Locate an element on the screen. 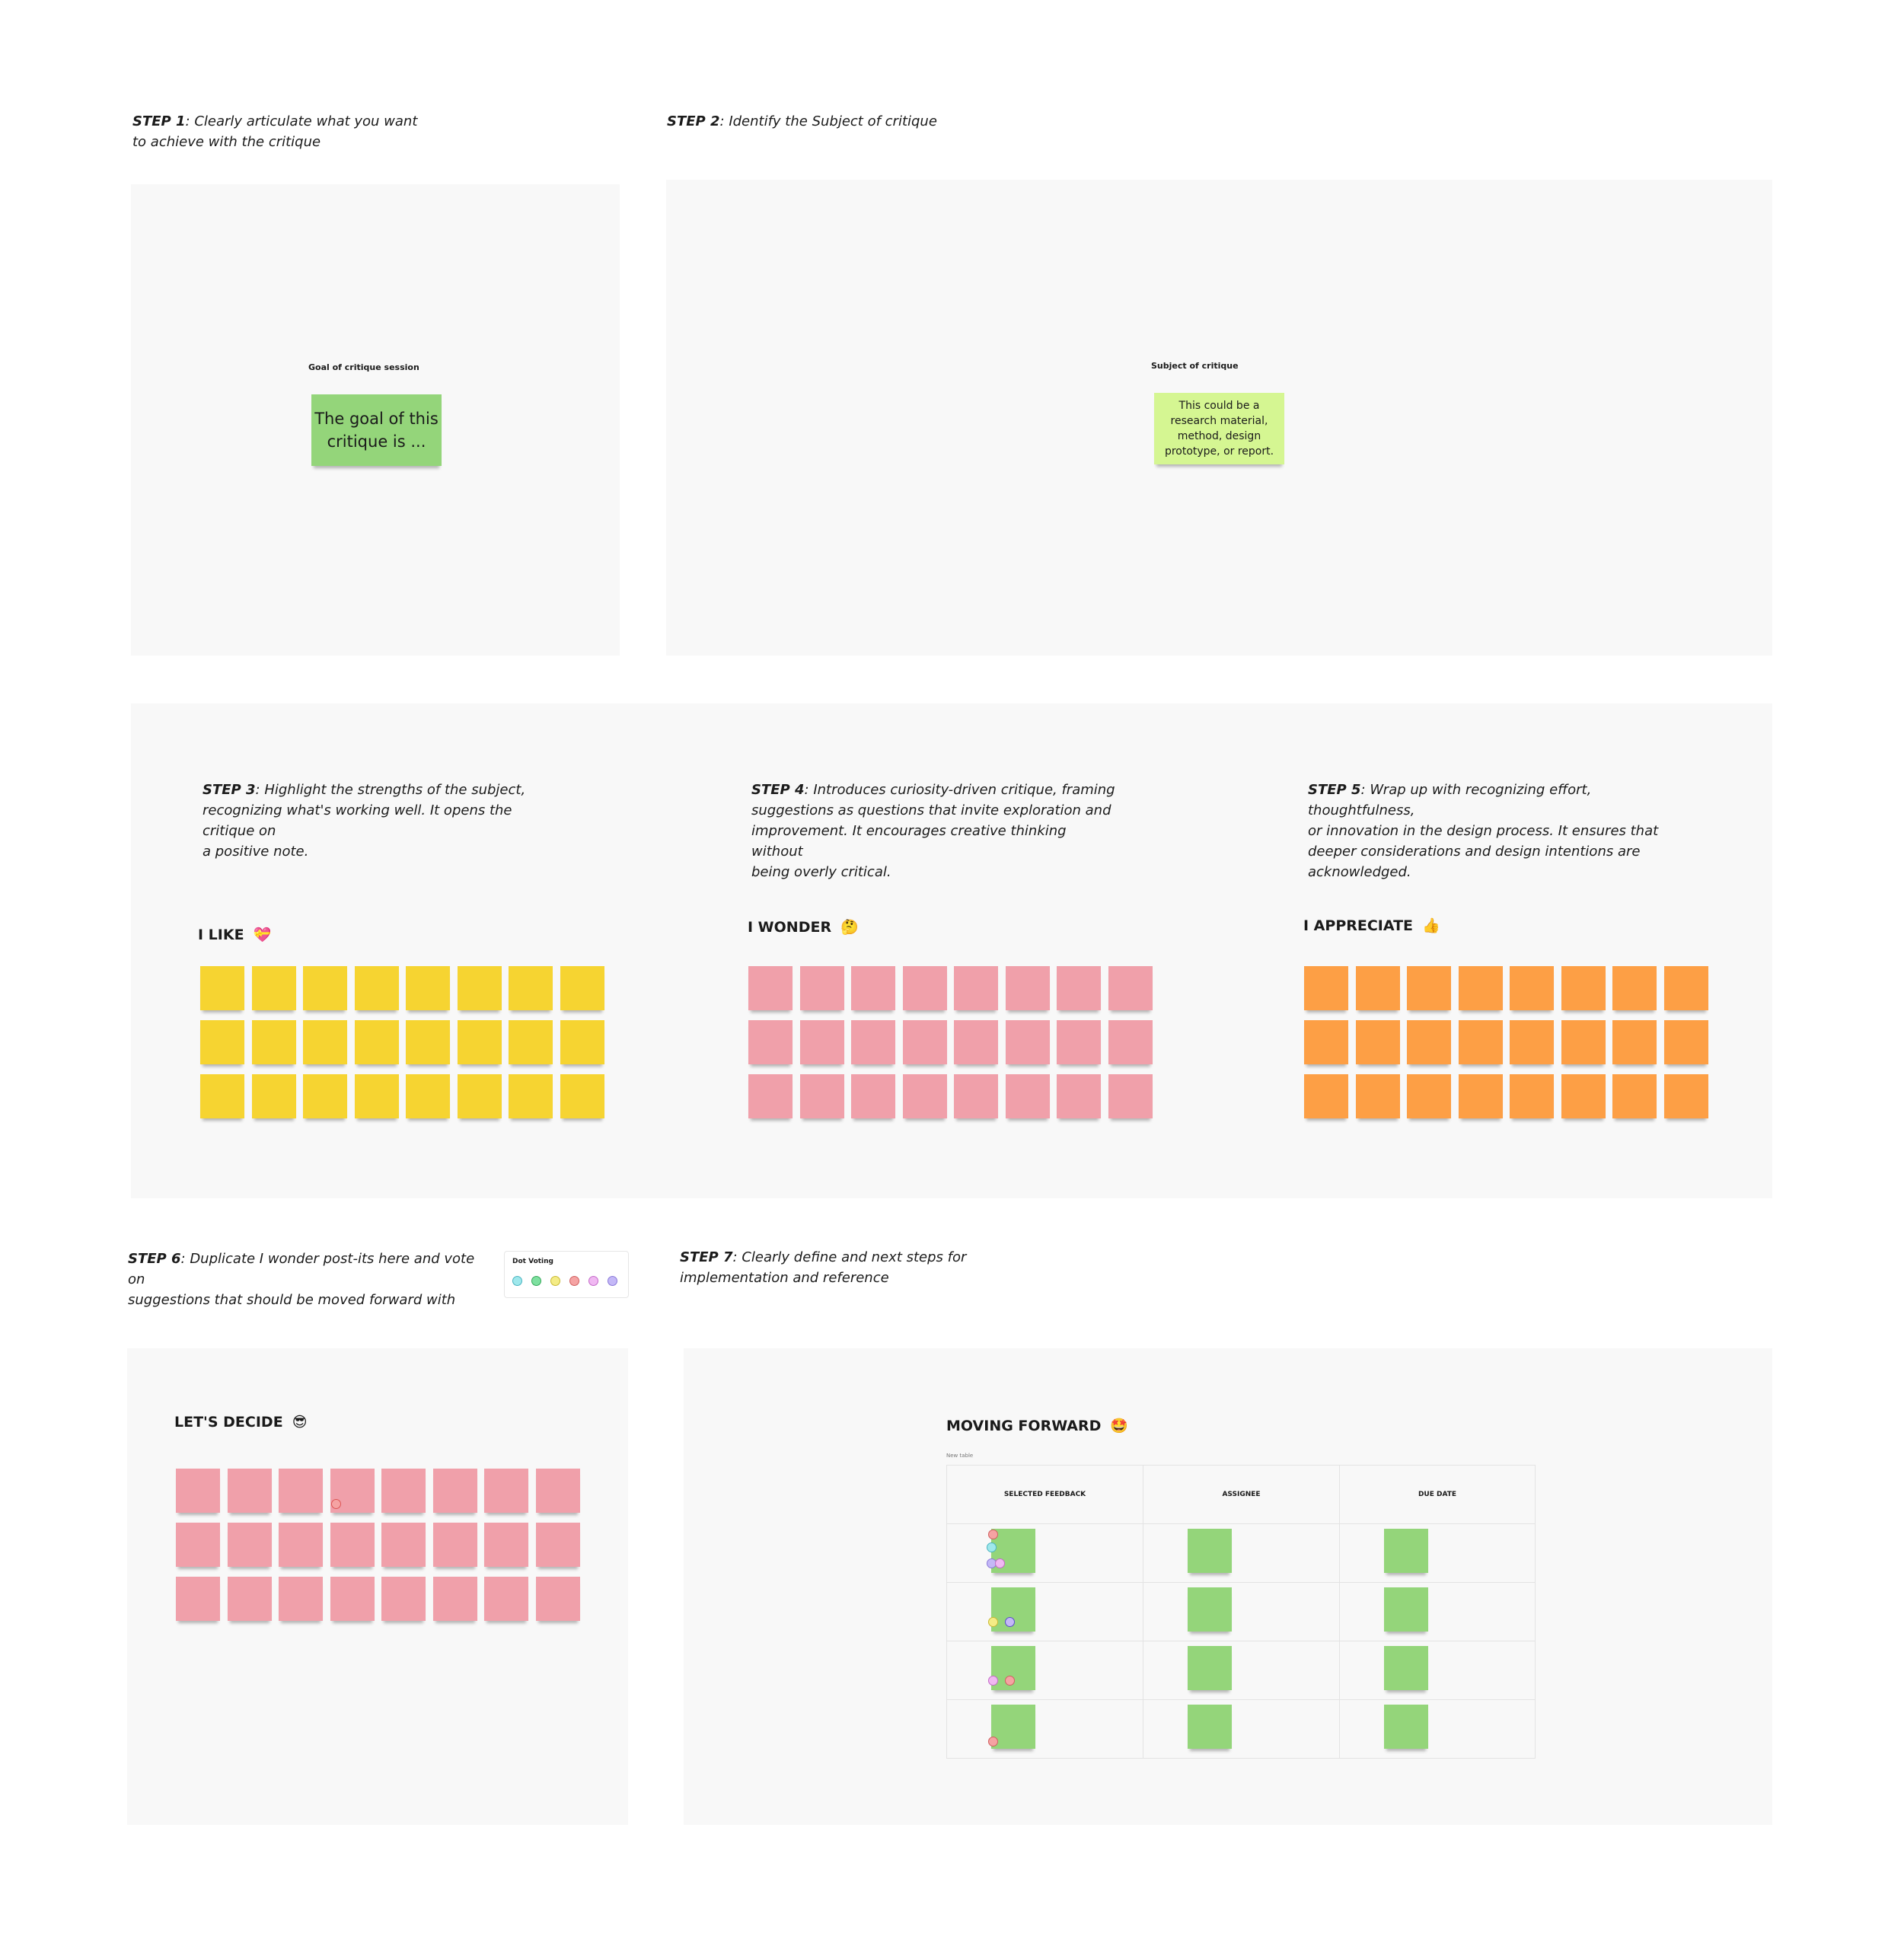 Image resolution: width=1904 pixels, height=1949 pixels. next-steps-table: SELECTED FEEDBACK ASSIGNEE DUE DATE is located at coordinates (1241, 1612).